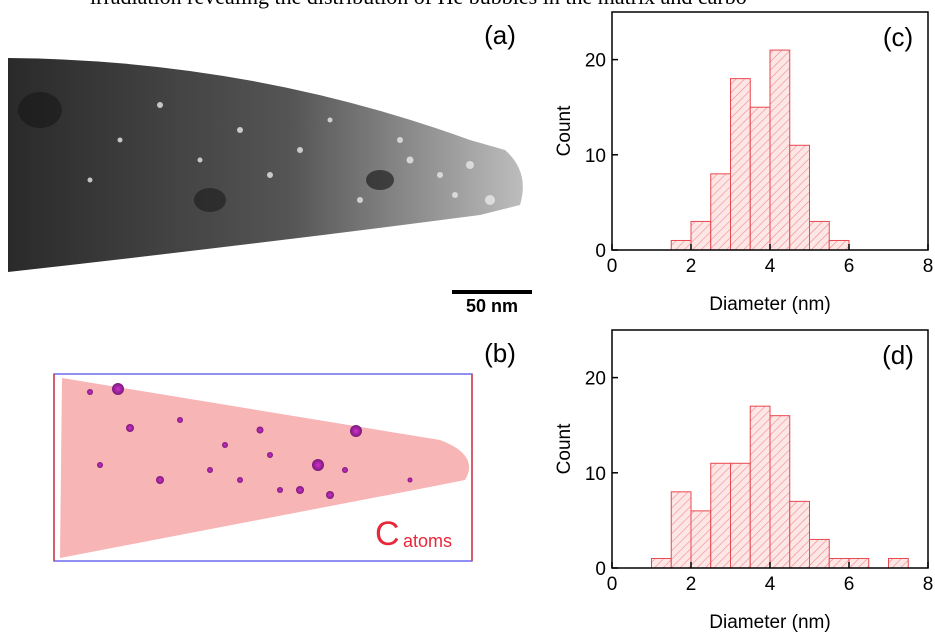  I want to click on panel-label: (c), so click(898, 37).